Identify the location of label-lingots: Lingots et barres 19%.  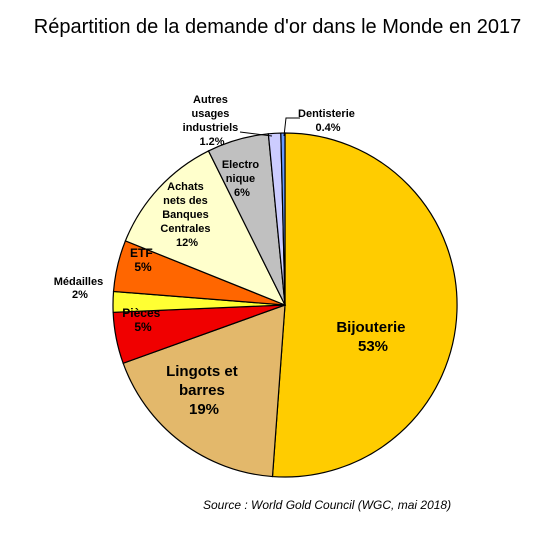
(204, 390).